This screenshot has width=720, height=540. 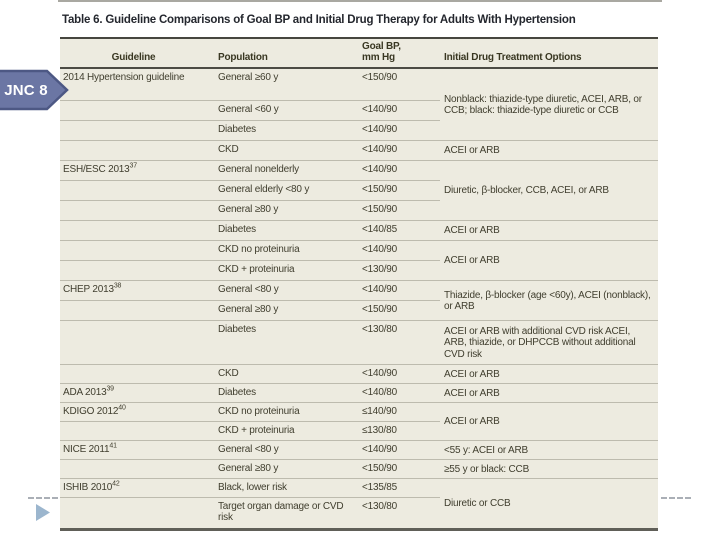 What do you see at coordinates (398, 393) in the screenshot?
I see `goal-bp-cell: <140/80` at bounding box center [398, 393].